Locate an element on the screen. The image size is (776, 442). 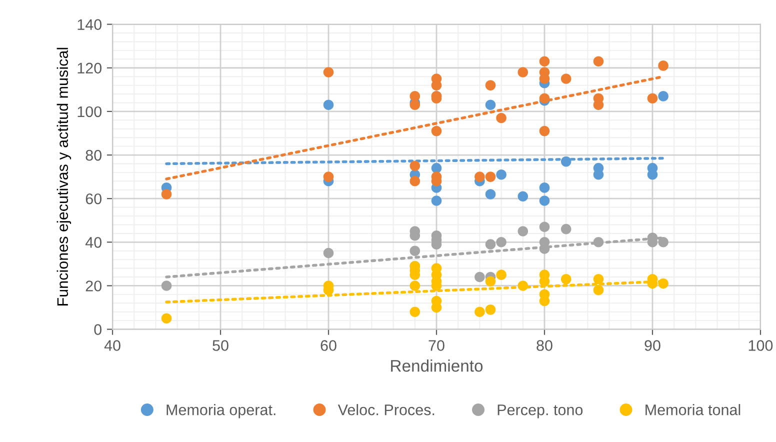
legend-label: Percep. tono is located at coordinates (540, 411).